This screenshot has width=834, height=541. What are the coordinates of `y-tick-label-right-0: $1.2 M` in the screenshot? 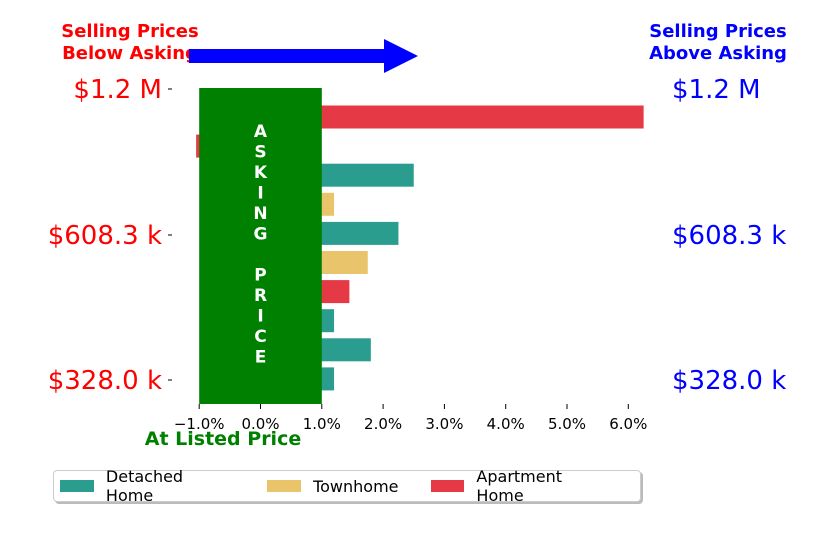 It's located at (716, 90).